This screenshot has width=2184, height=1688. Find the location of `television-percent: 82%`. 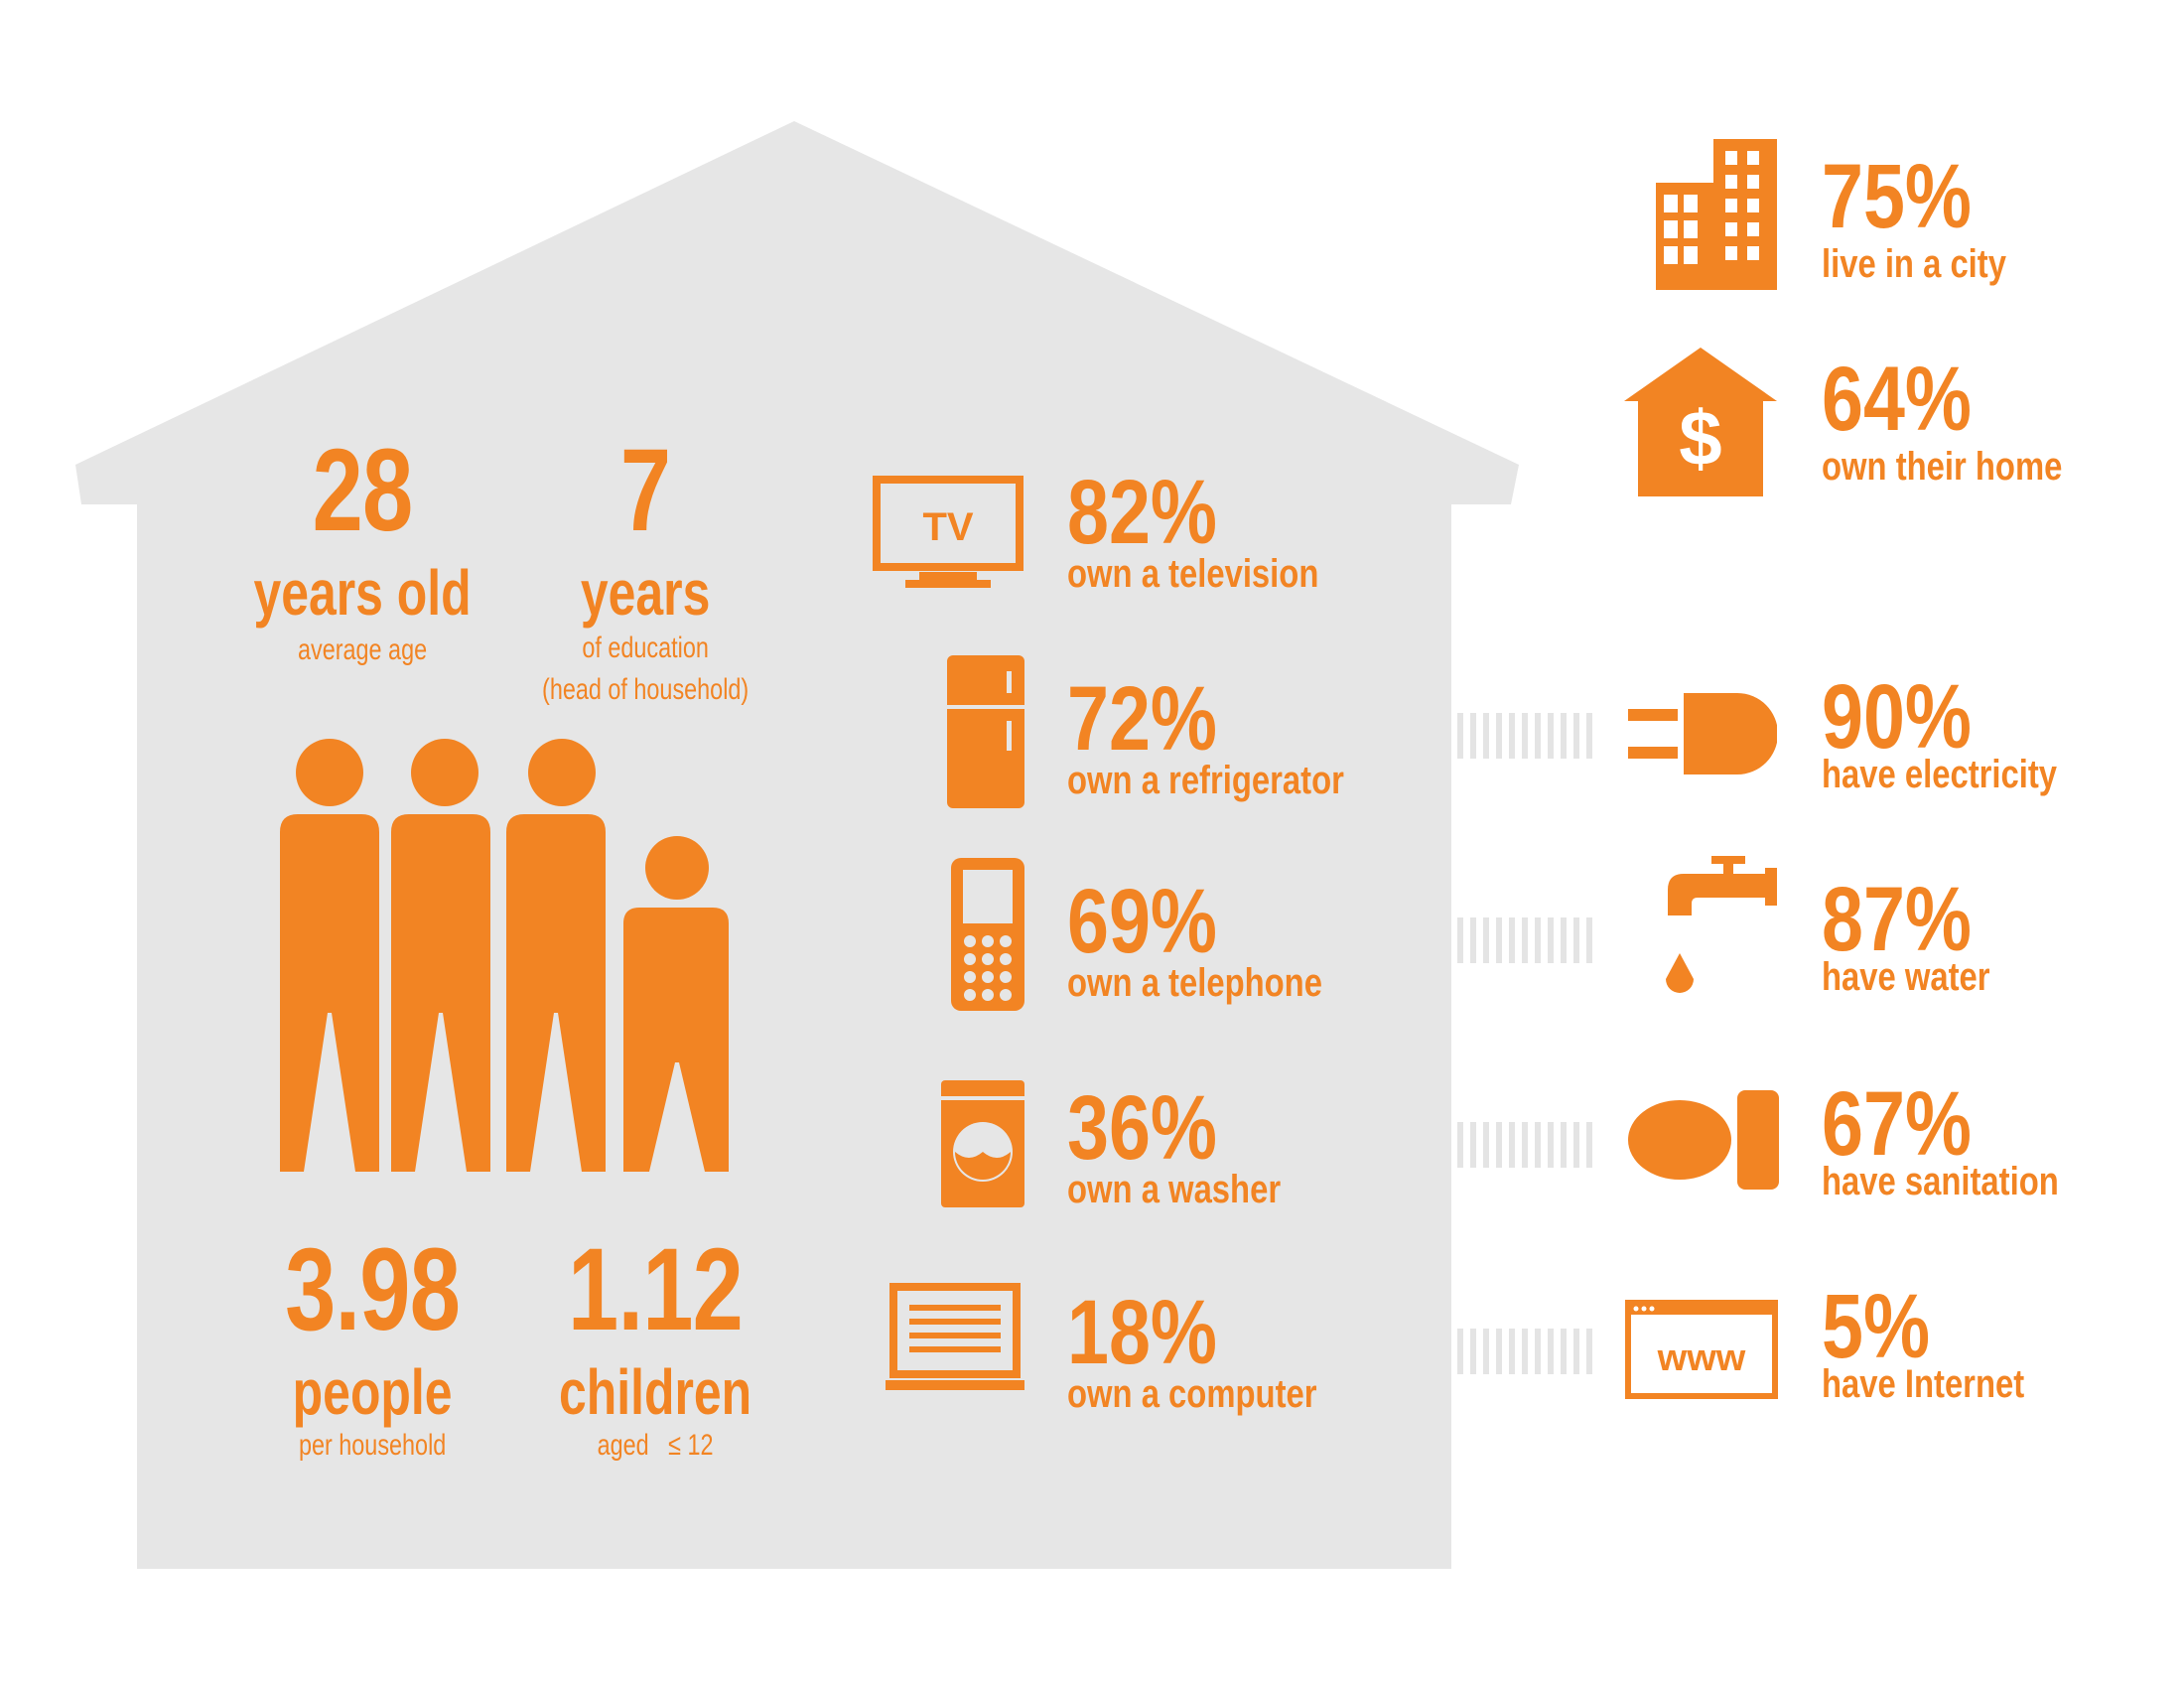

television-percent: 82% is located at coordinates (1142, 512).